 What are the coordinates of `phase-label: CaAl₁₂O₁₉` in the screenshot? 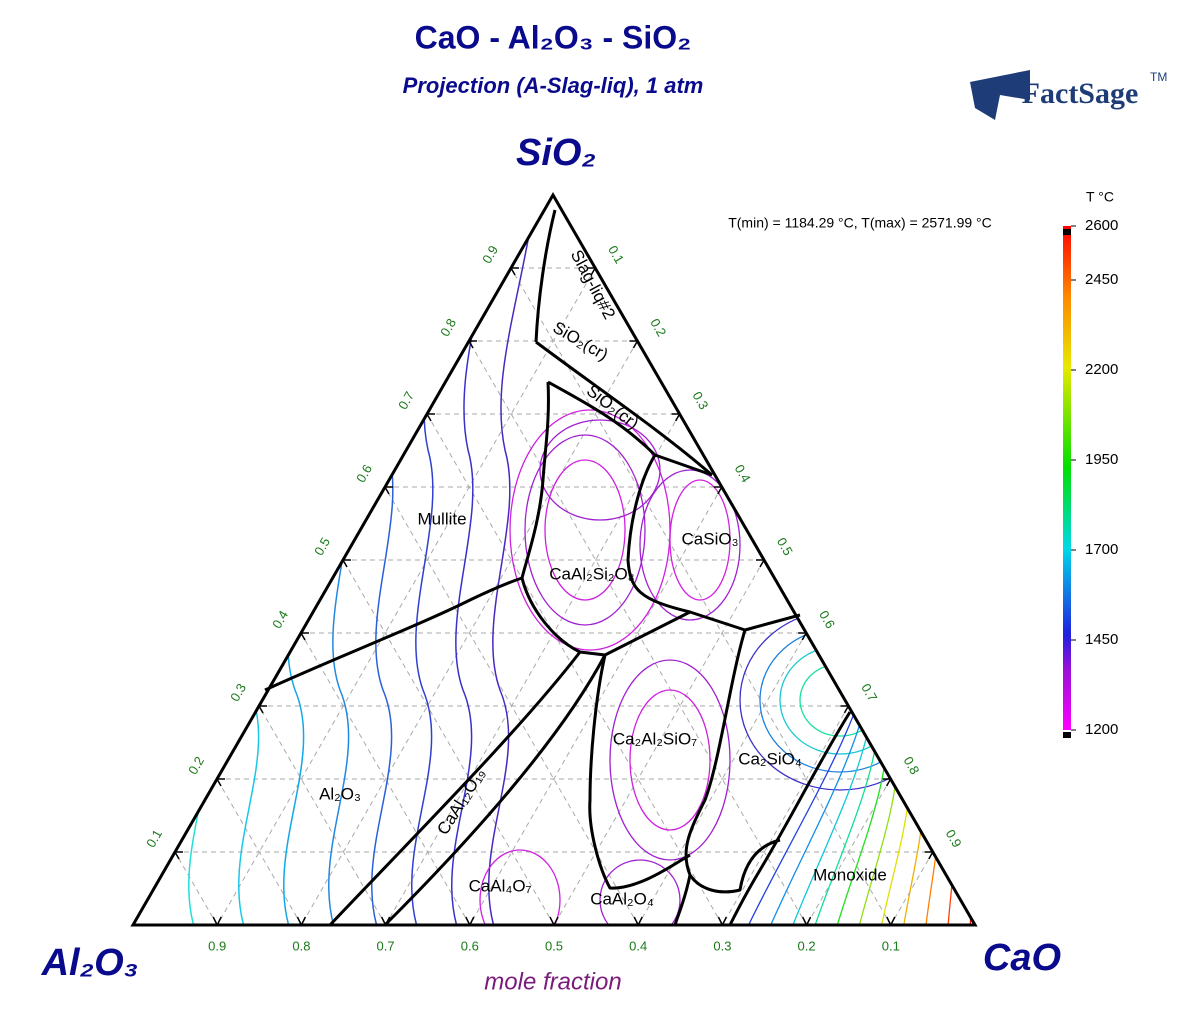 It's located at (461, 802).